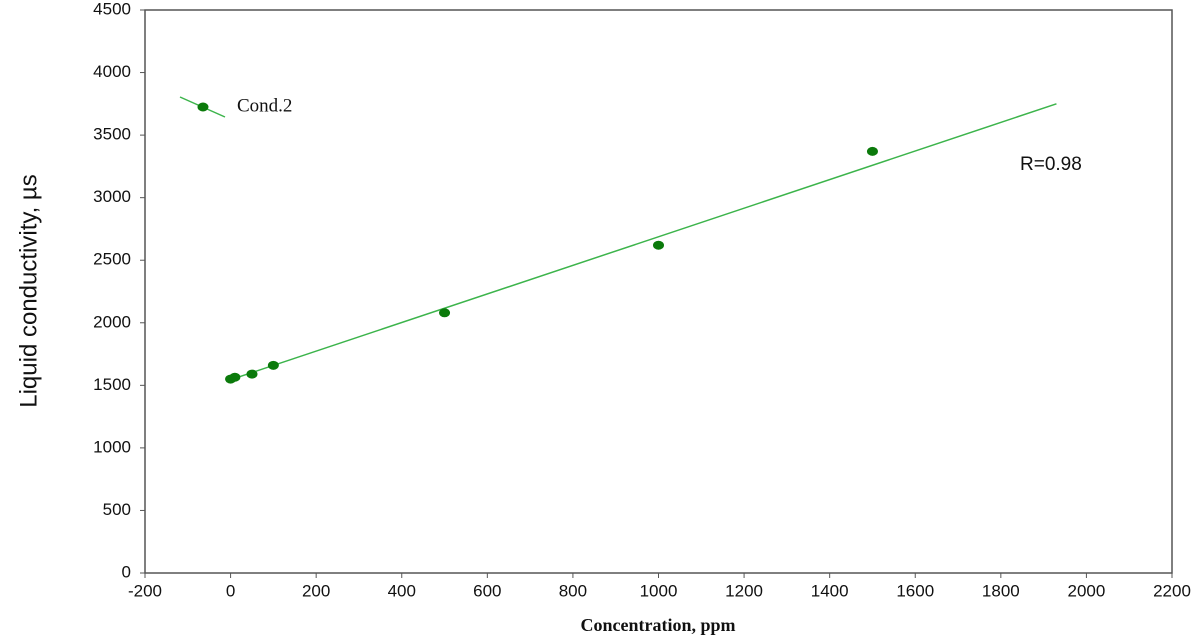  What do you see at coordinates (1001, 590) in the screenshot?
I see `x-tick-label: 1800` at bounding box center [1001, 590].